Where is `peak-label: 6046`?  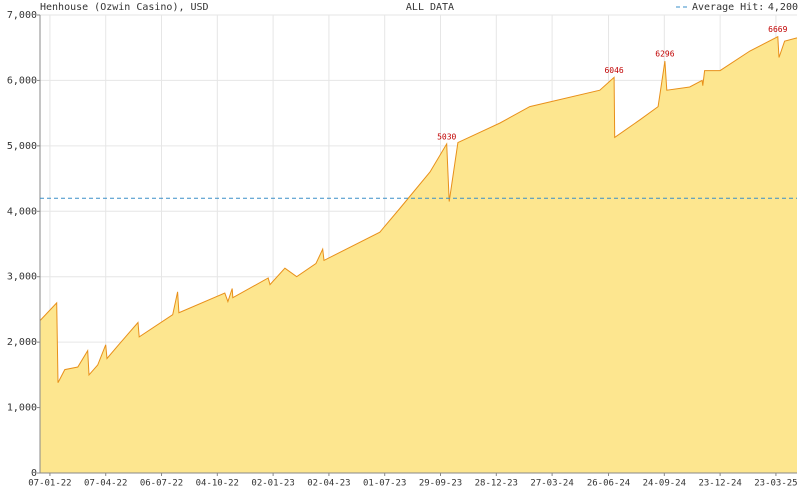 peak-label: 6046 is located at coordinates (613, 70).